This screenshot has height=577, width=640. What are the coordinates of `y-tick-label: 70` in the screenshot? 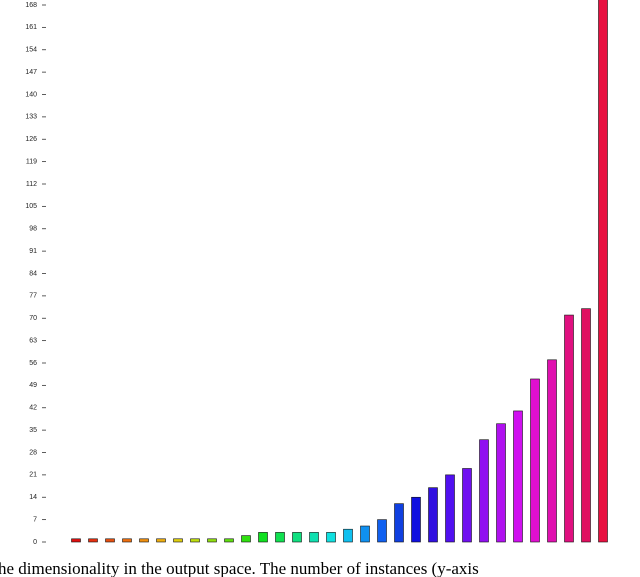 It's located at (33, 318).